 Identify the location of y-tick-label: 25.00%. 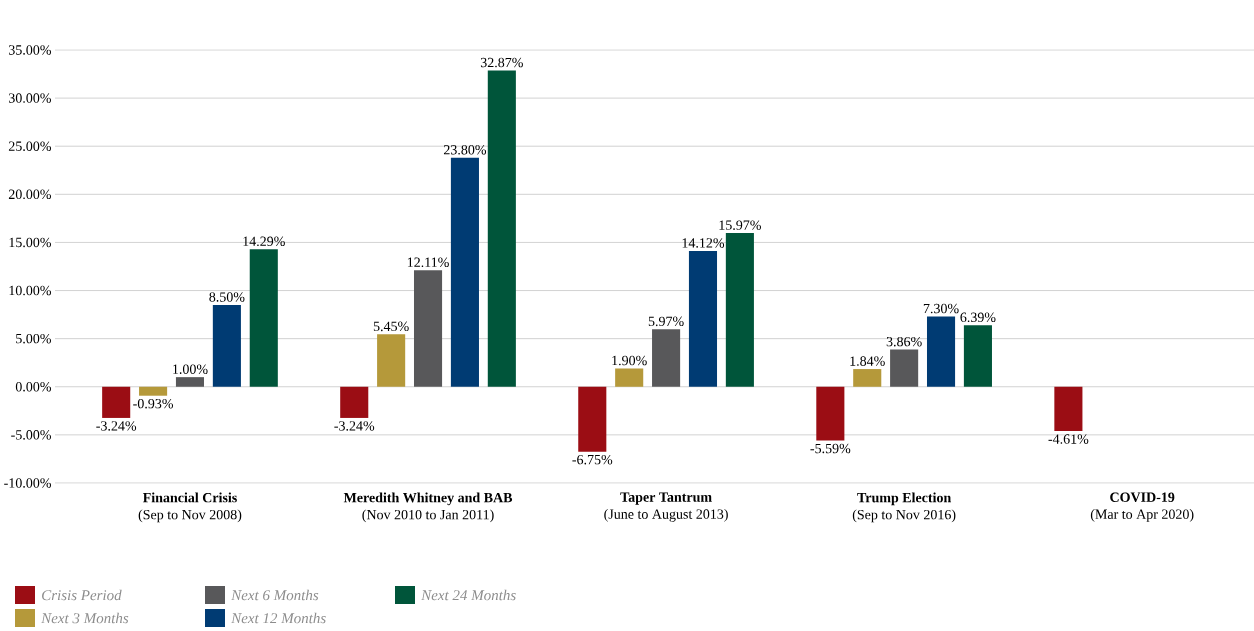
(29, 146).